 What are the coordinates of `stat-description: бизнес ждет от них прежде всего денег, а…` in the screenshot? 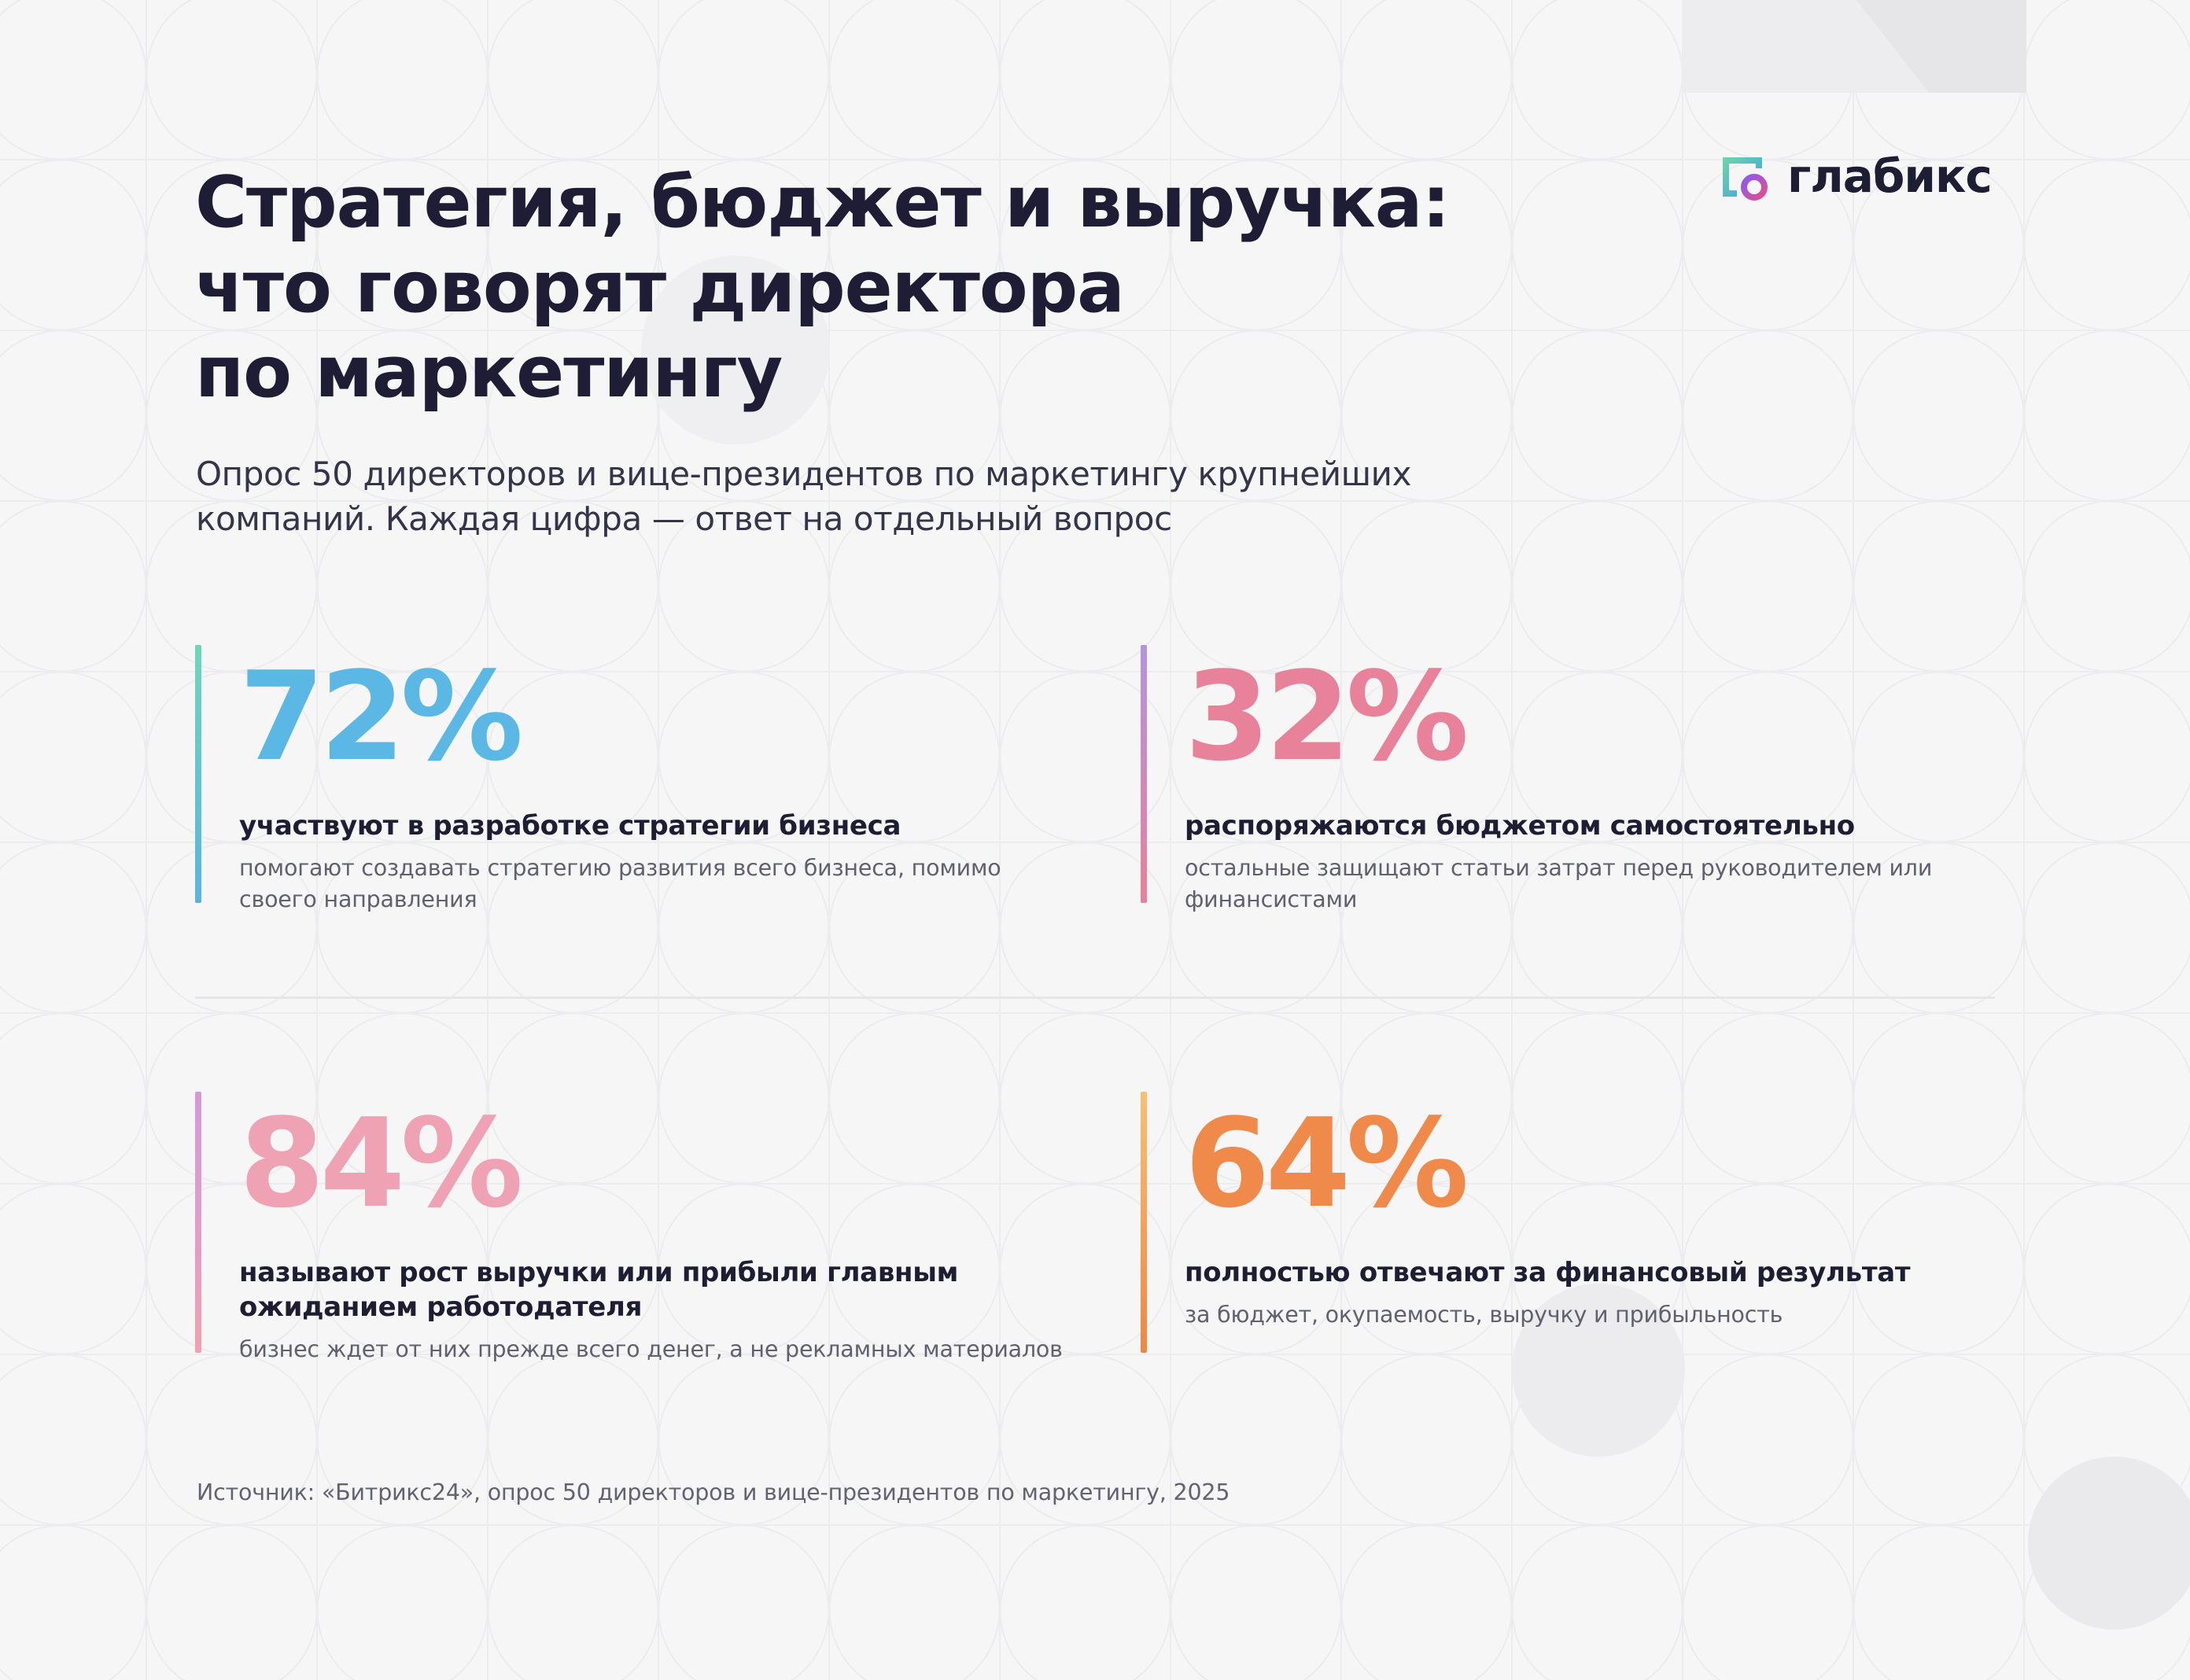 It's located at (651, 1349).